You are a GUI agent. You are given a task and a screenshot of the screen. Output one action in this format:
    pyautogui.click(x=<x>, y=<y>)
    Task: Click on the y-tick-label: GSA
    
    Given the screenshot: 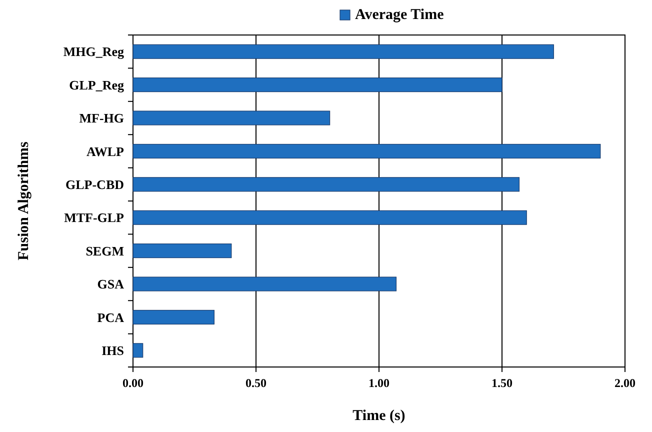 What is the action you would take?
    pyautogui.click(x=111, y=284)
    